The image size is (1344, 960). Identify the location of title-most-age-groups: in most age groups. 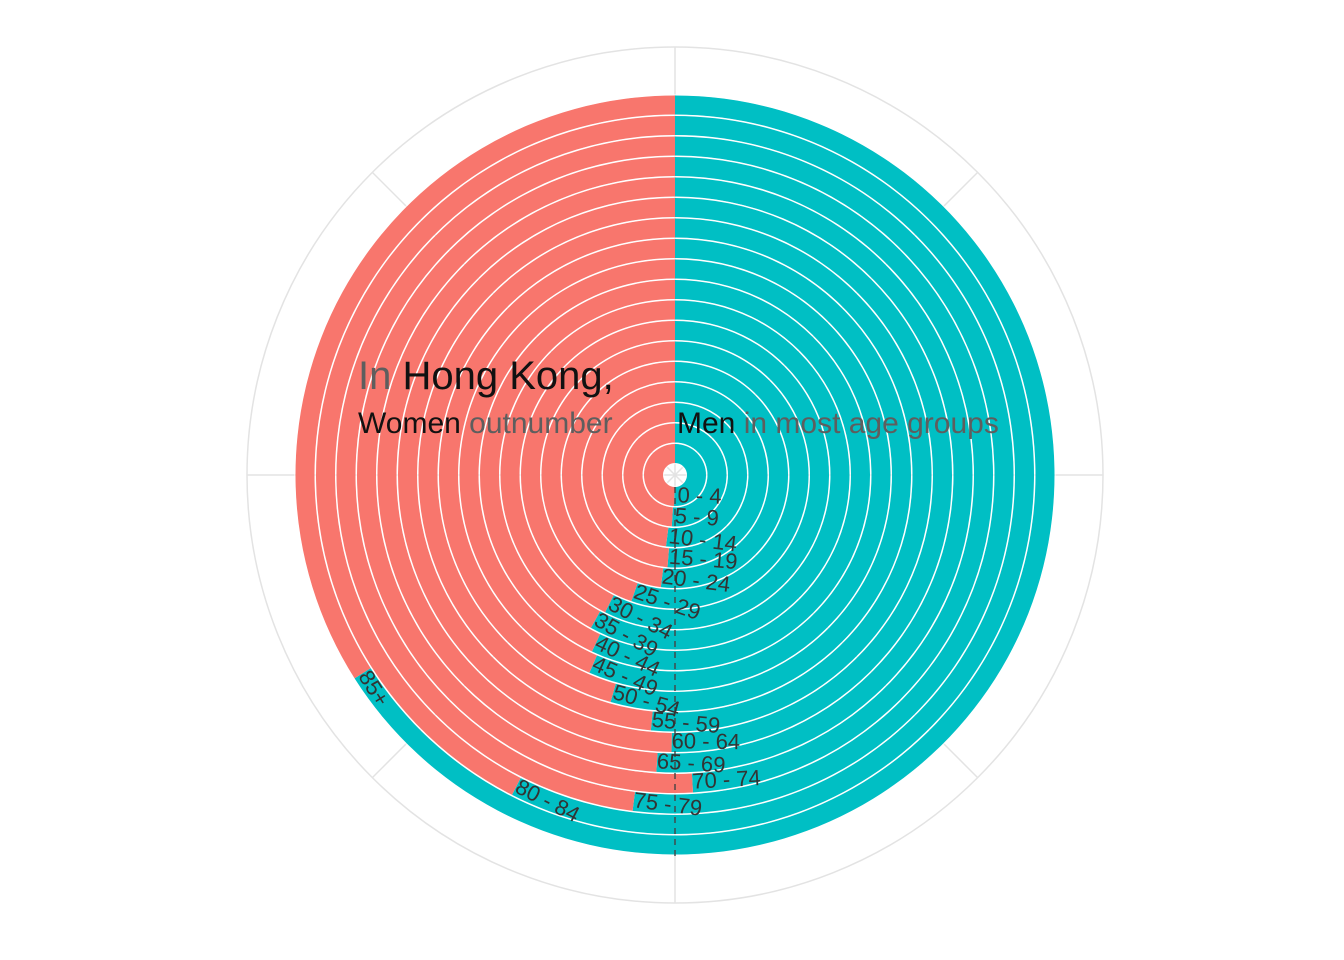
(871, 423).